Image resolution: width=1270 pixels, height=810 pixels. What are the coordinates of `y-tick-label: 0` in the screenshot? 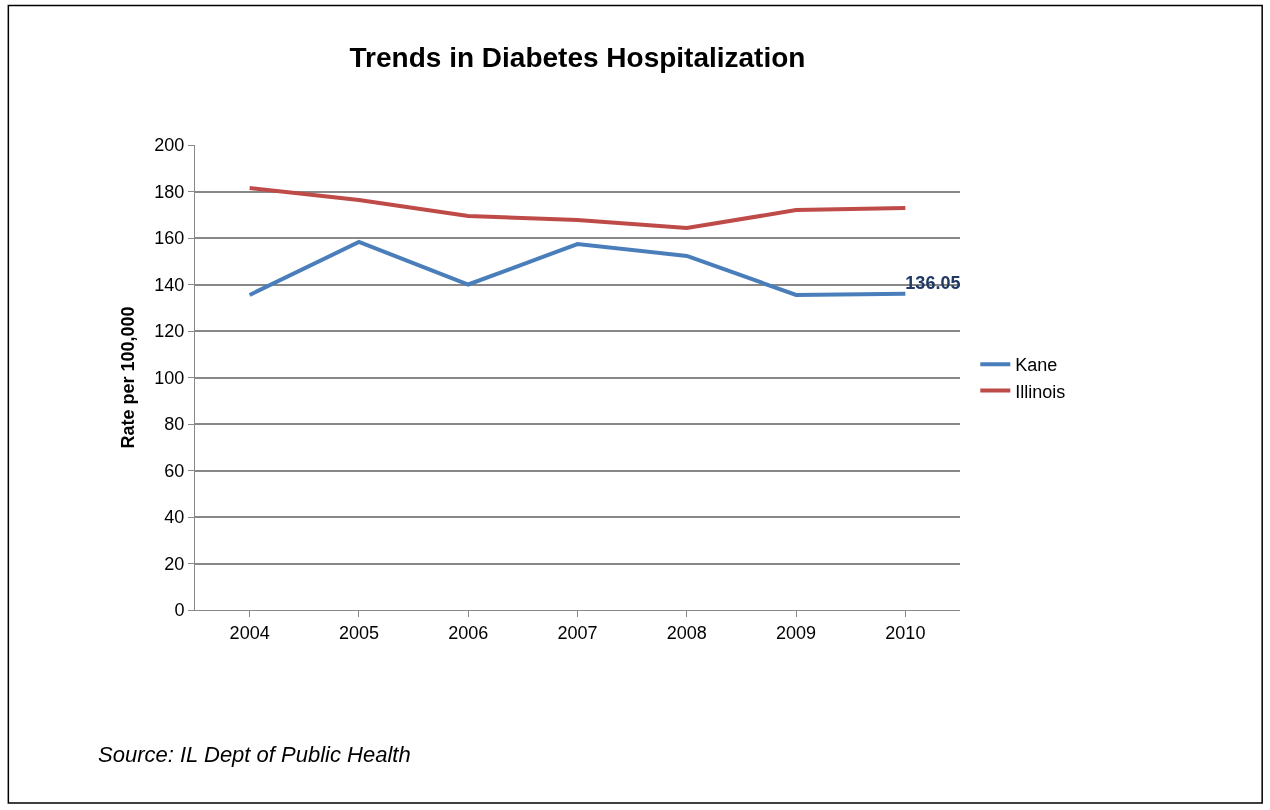 It's located at (179, 610).